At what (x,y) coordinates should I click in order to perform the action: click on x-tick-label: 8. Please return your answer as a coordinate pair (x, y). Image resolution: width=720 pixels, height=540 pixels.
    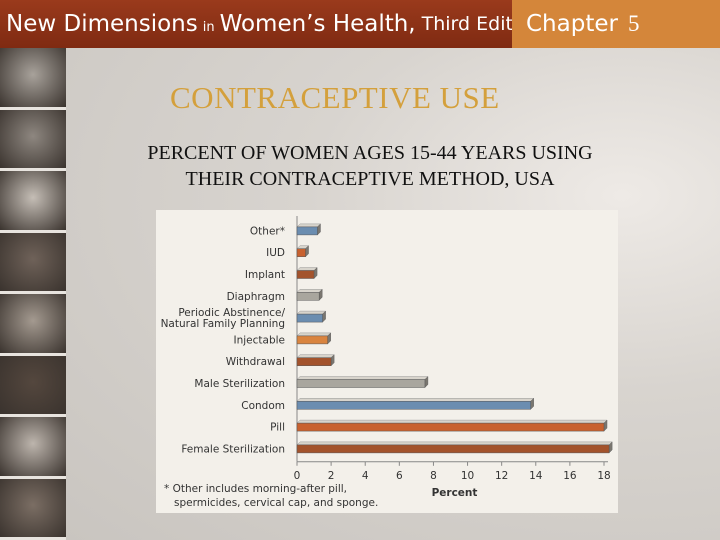
    Looking at the image, I should click on (433, 476).